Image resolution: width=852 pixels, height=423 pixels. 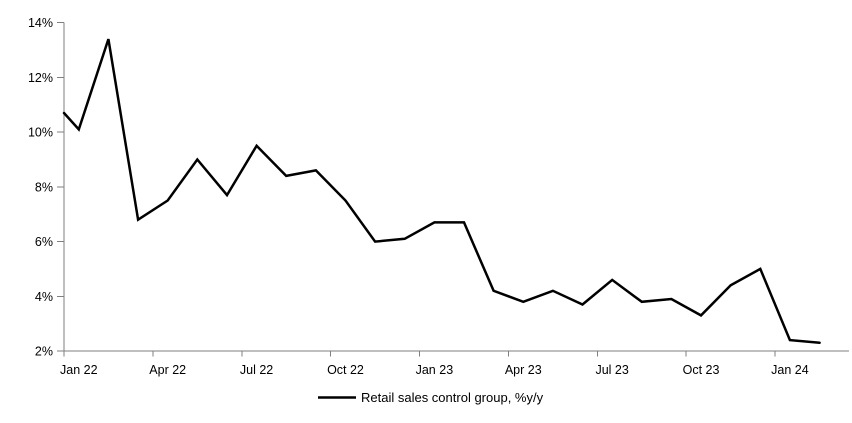 I want to click on x-tick-label: Jan 24, so click(x=790, y=370).